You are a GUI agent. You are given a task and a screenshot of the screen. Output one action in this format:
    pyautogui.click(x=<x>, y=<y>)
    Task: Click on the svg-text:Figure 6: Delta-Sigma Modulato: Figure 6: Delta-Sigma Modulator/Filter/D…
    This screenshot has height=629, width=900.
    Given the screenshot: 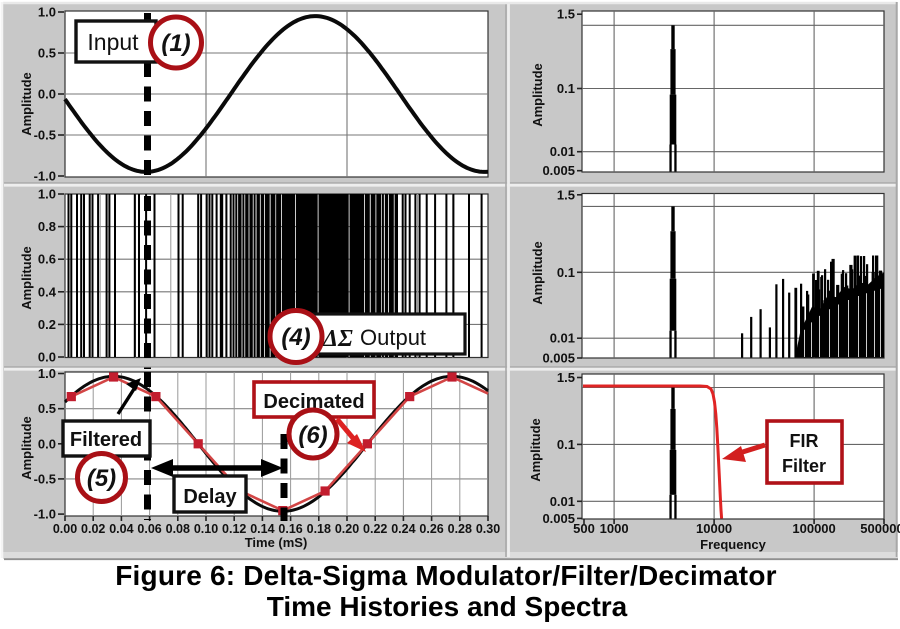 What is the action you would take?
    pyautogui.click(x=445, y=575)
    